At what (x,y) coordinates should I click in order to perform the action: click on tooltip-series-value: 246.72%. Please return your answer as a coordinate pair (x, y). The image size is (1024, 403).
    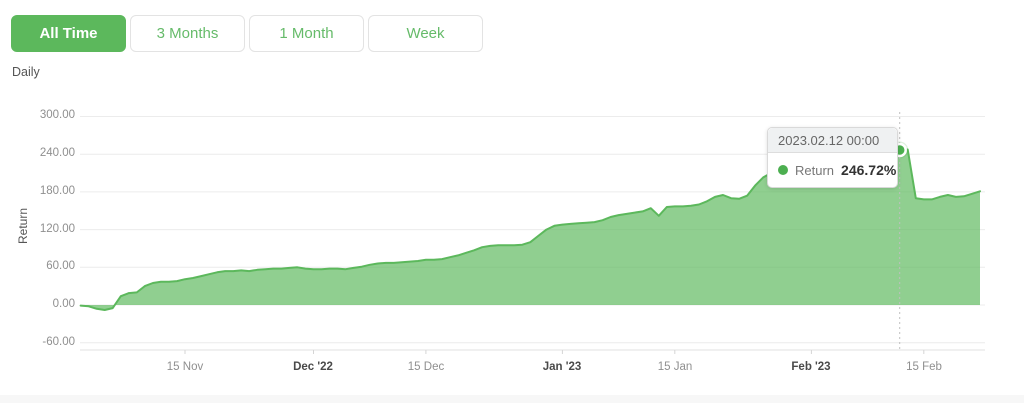
    Looking at the image, I should click on (869, 170).